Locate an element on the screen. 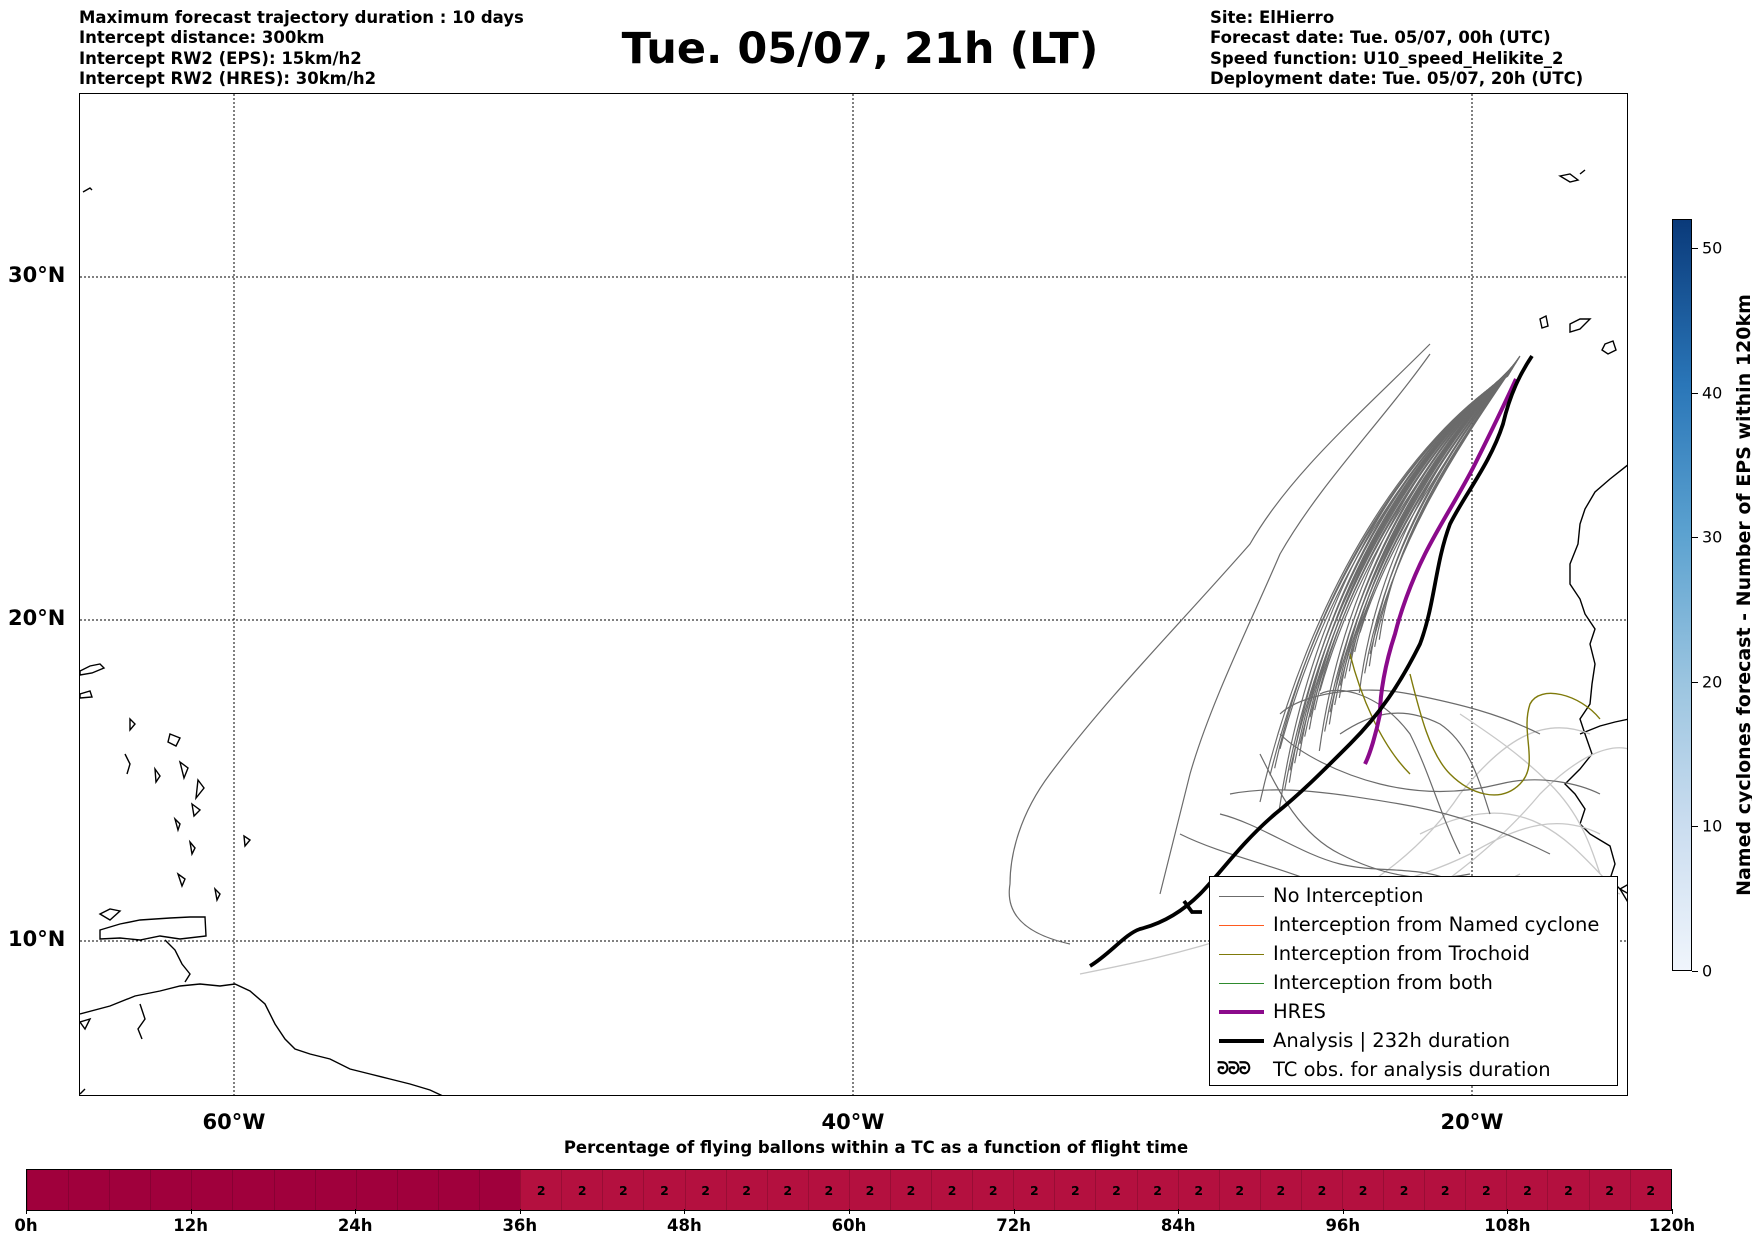 Image resolution: width=1752 pixels, height=1241 pixels. legend-label: Interception from Trochoid is located at coordinates (1401, 953).